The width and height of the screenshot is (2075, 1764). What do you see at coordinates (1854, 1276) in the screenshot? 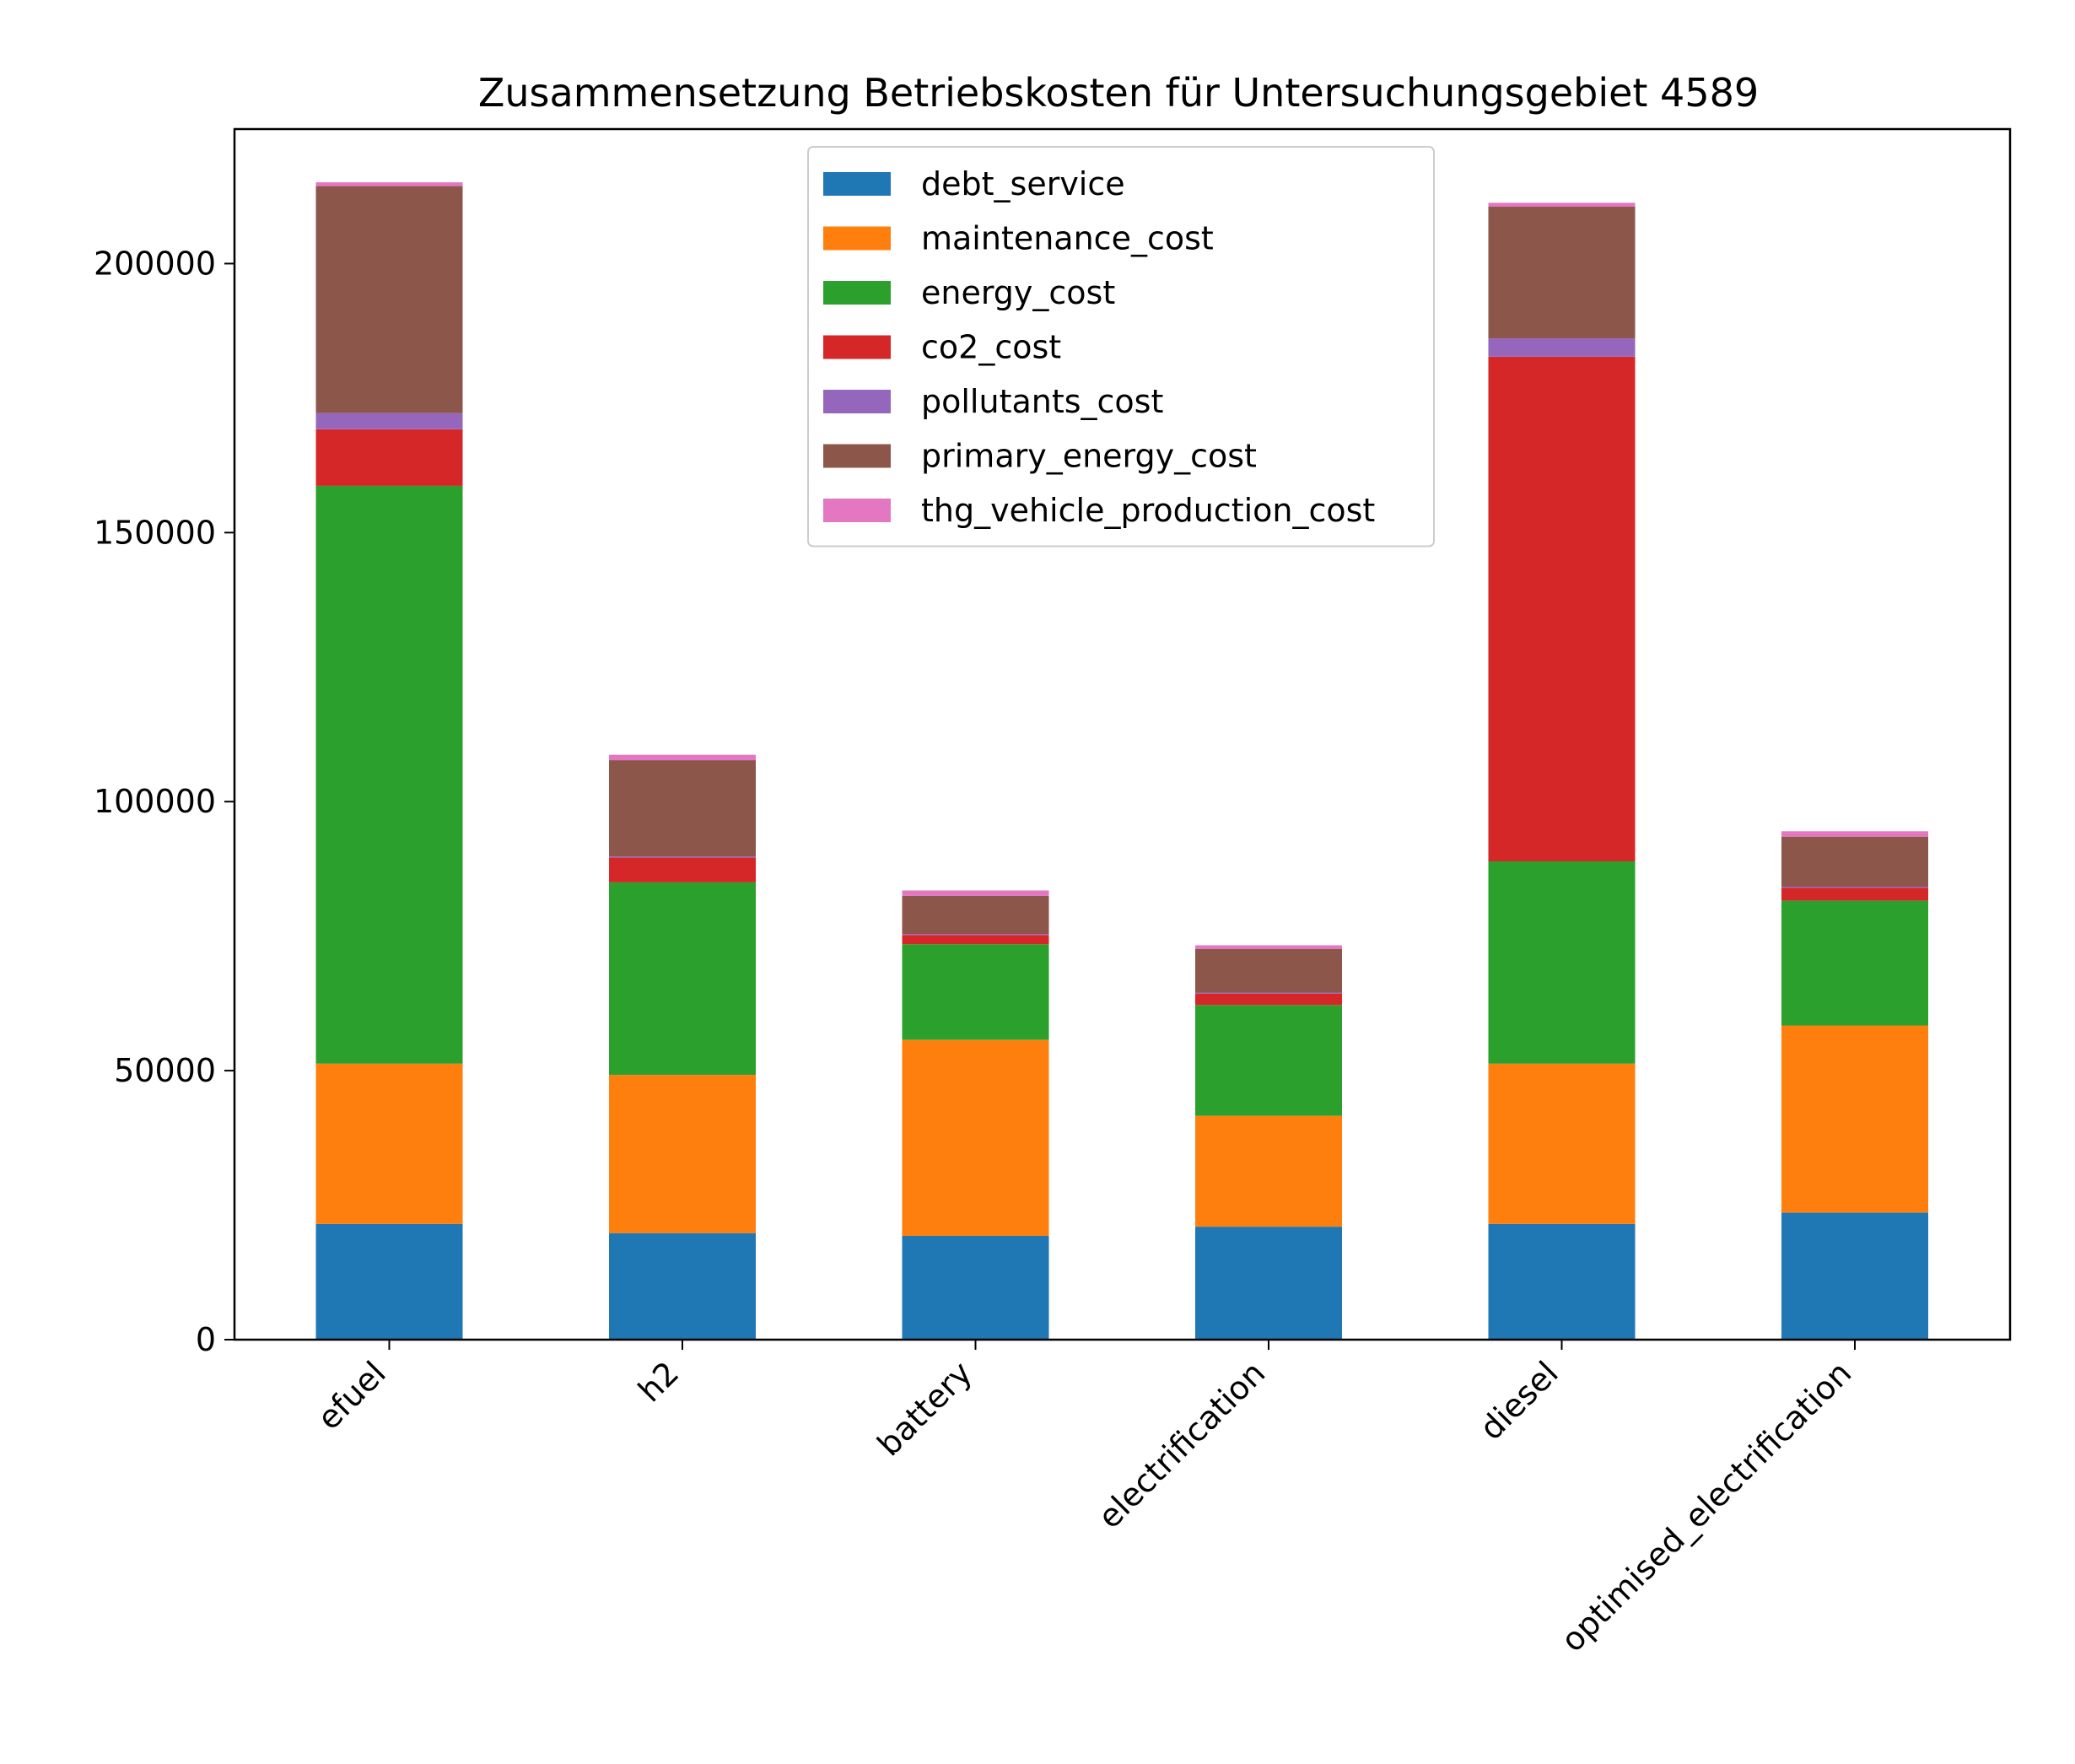
I see `bar-segment-debt_service-optimised_electrification` at bounding box center [1854, 1276].